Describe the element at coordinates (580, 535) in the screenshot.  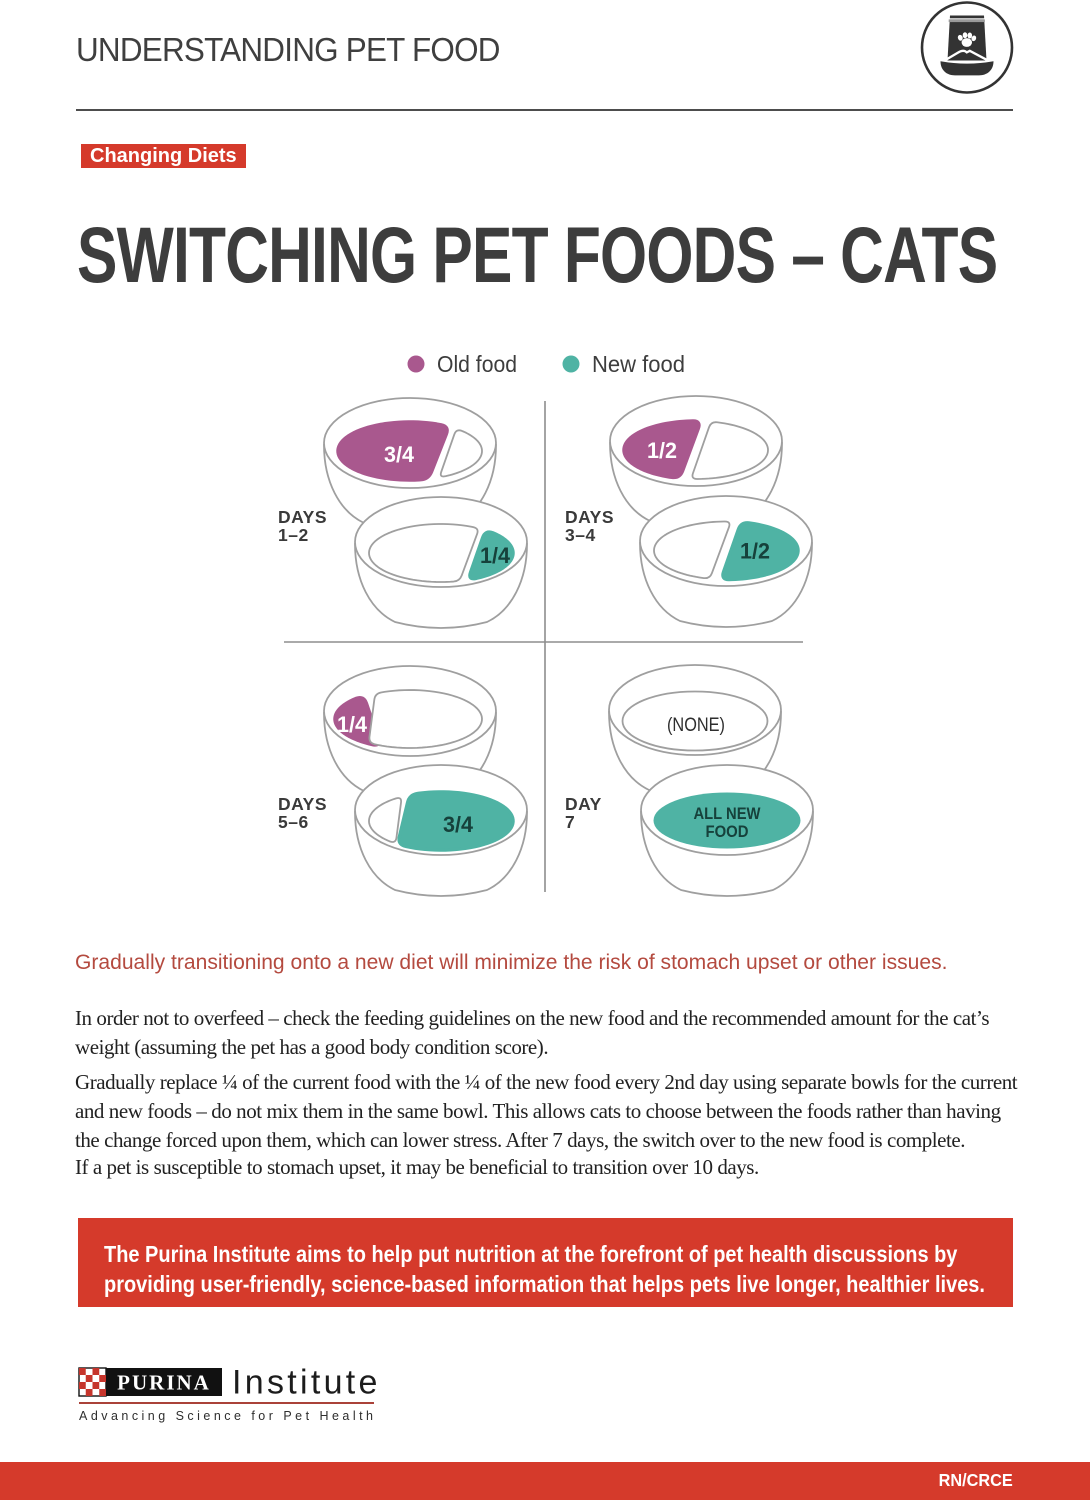
I see `svg-text: 3–4` at that location.